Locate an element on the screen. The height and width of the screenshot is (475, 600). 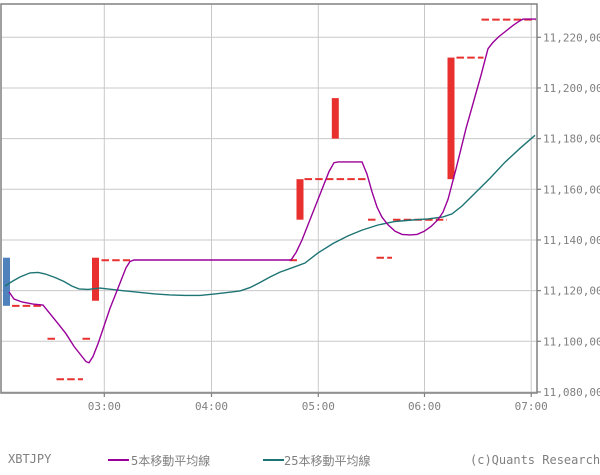
ma25-legend-line-icon is located at coordinates (273, 460).